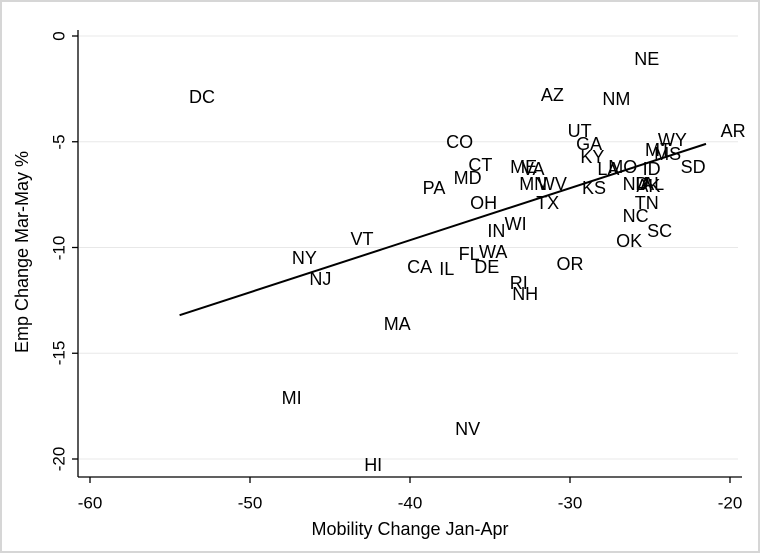  Describe the element at coordinates (59, 142) in the screenshot. I see `y-tick-label--5: -5` at that location.